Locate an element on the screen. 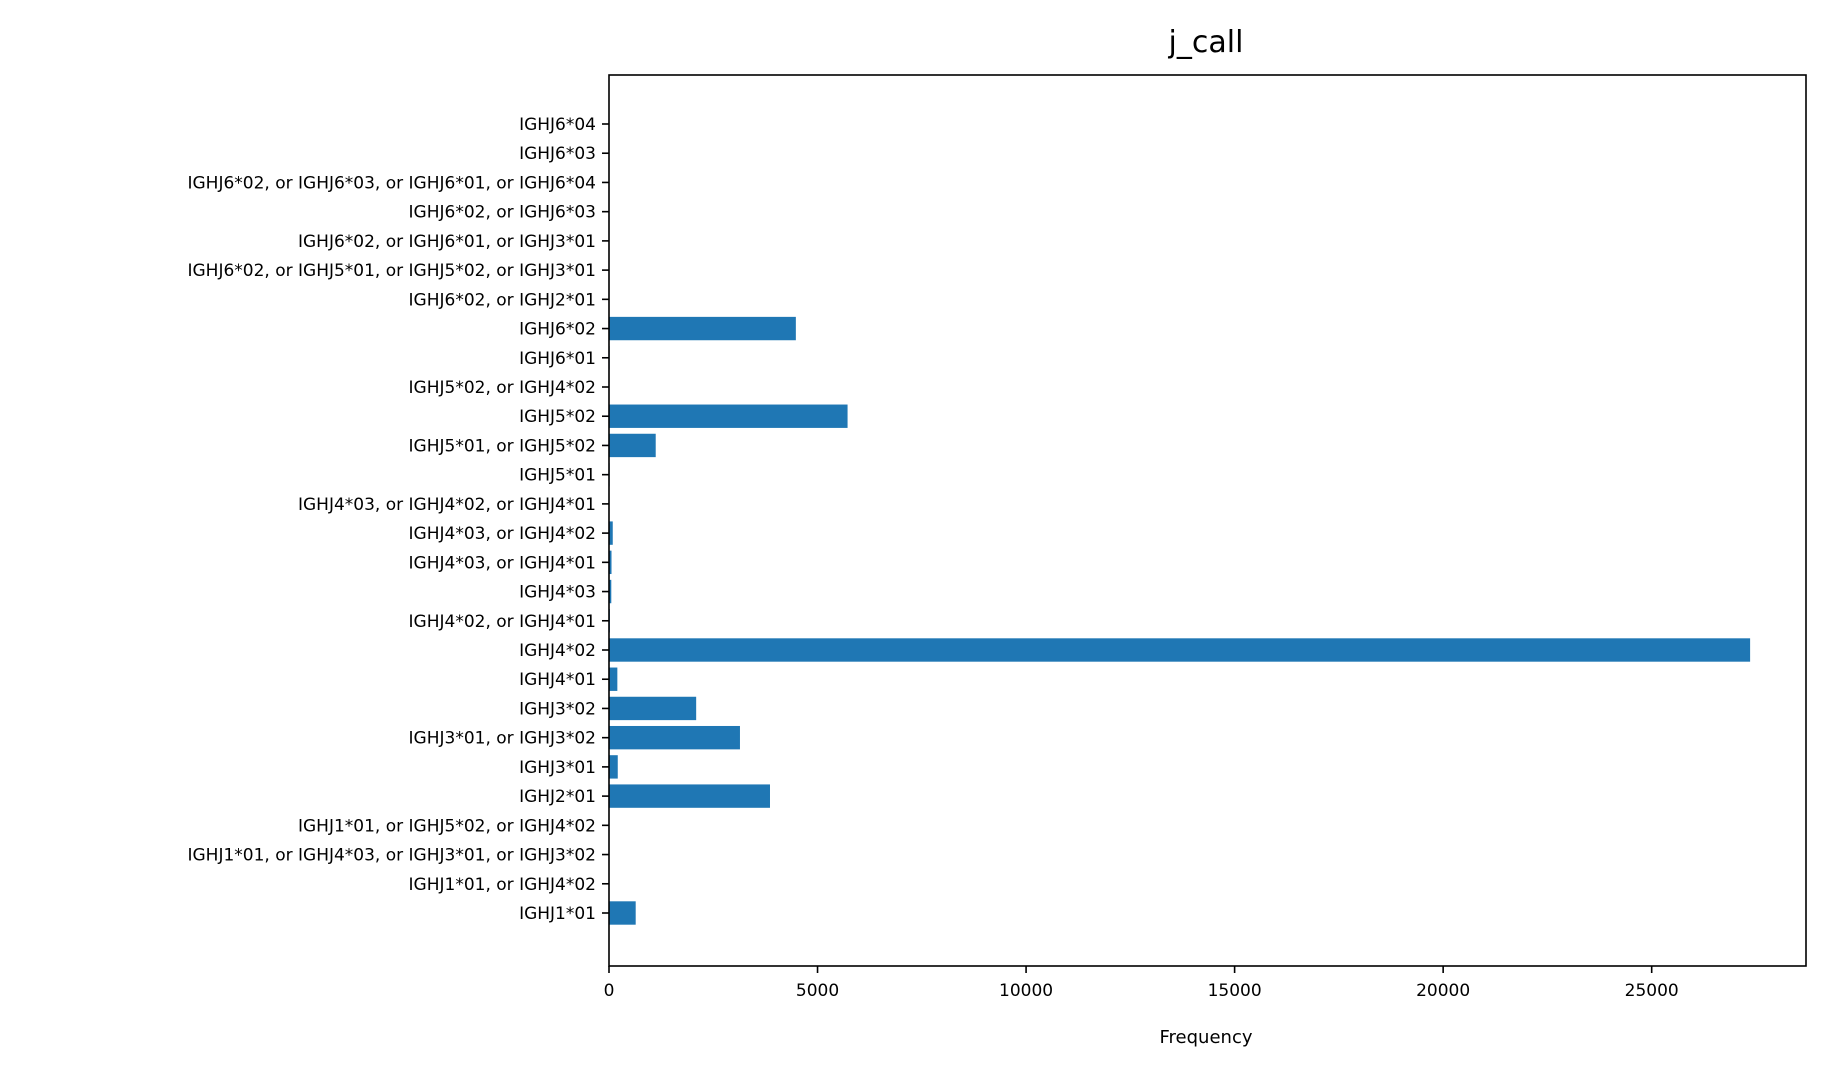 The height and width of the screenshot is (1068, 1824). y-tick-label: IGHJ5*01 is located at coordinates (557, 476).